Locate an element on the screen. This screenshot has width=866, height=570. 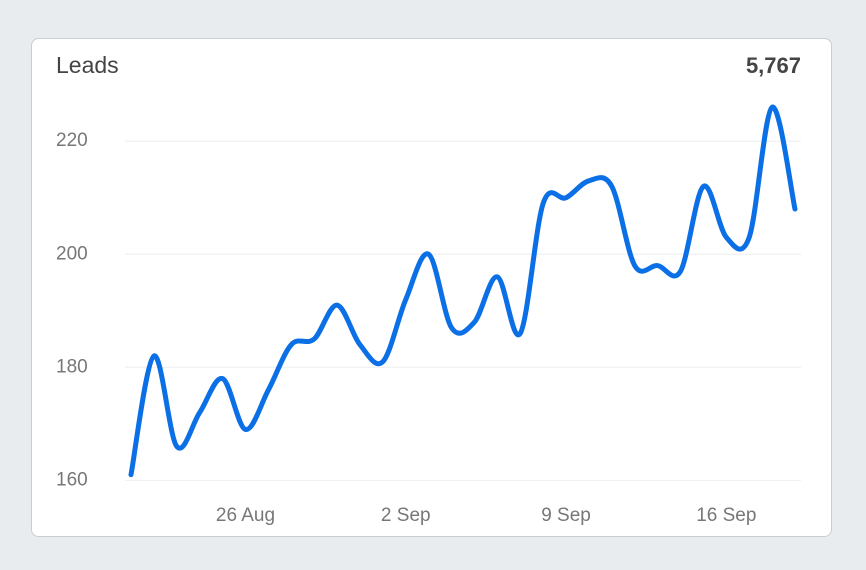
y-tick-label: 160 is located at coordinates (72, 479).